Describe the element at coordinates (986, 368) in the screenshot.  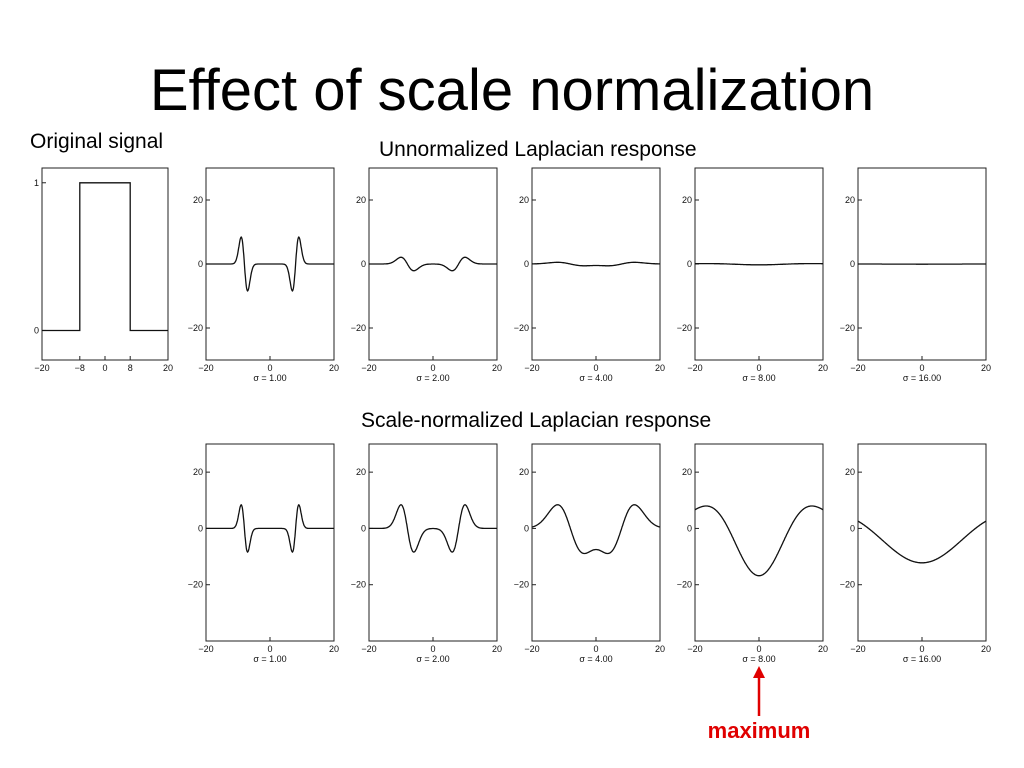
I see `unnormalized-sigma-16-x-tick-label: 20` at that location.